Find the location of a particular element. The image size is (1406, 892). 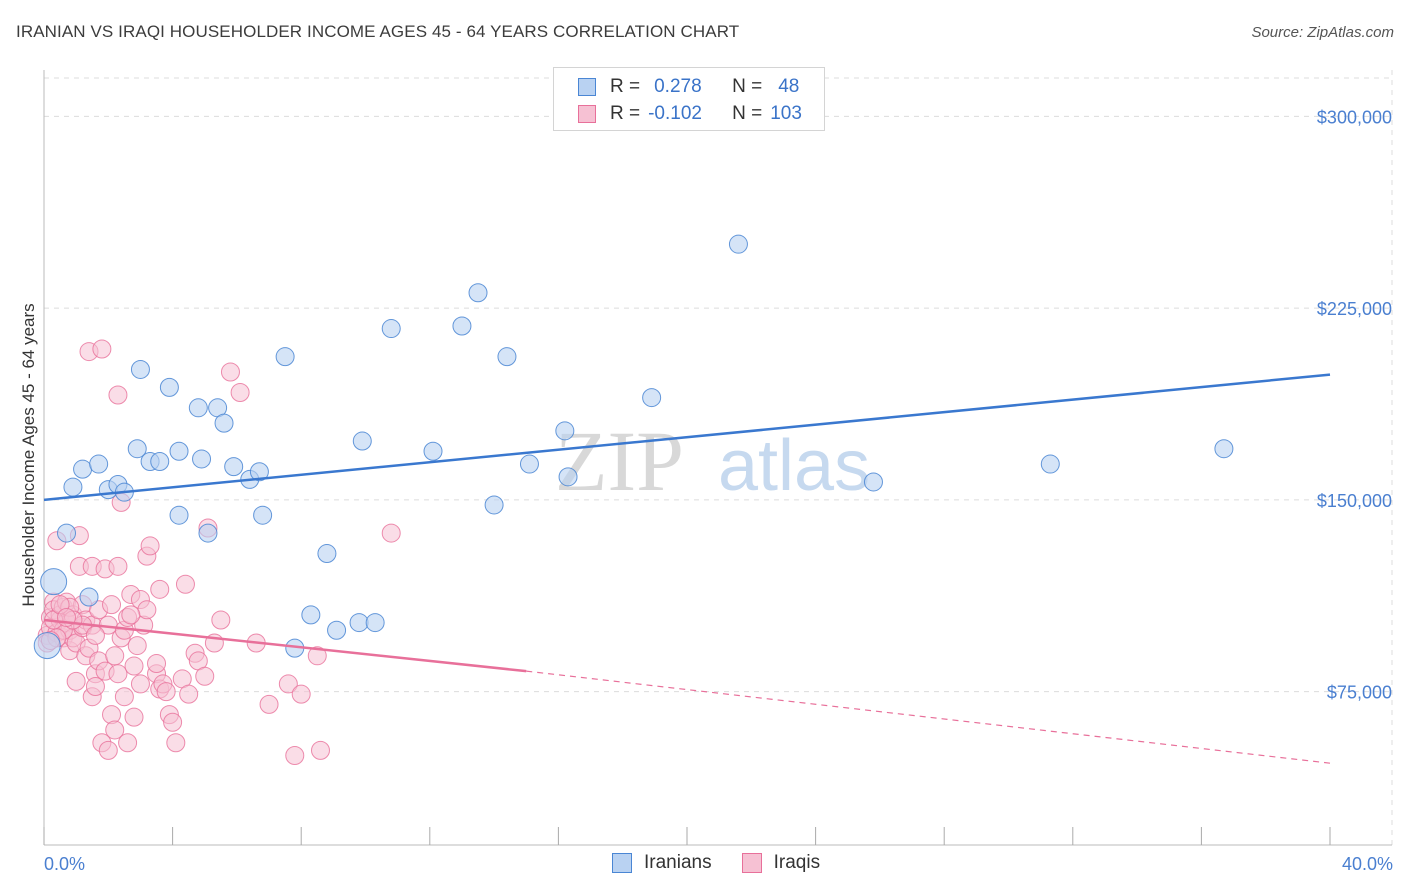

legend-r-label: R = is located at coordinates (625, 86).